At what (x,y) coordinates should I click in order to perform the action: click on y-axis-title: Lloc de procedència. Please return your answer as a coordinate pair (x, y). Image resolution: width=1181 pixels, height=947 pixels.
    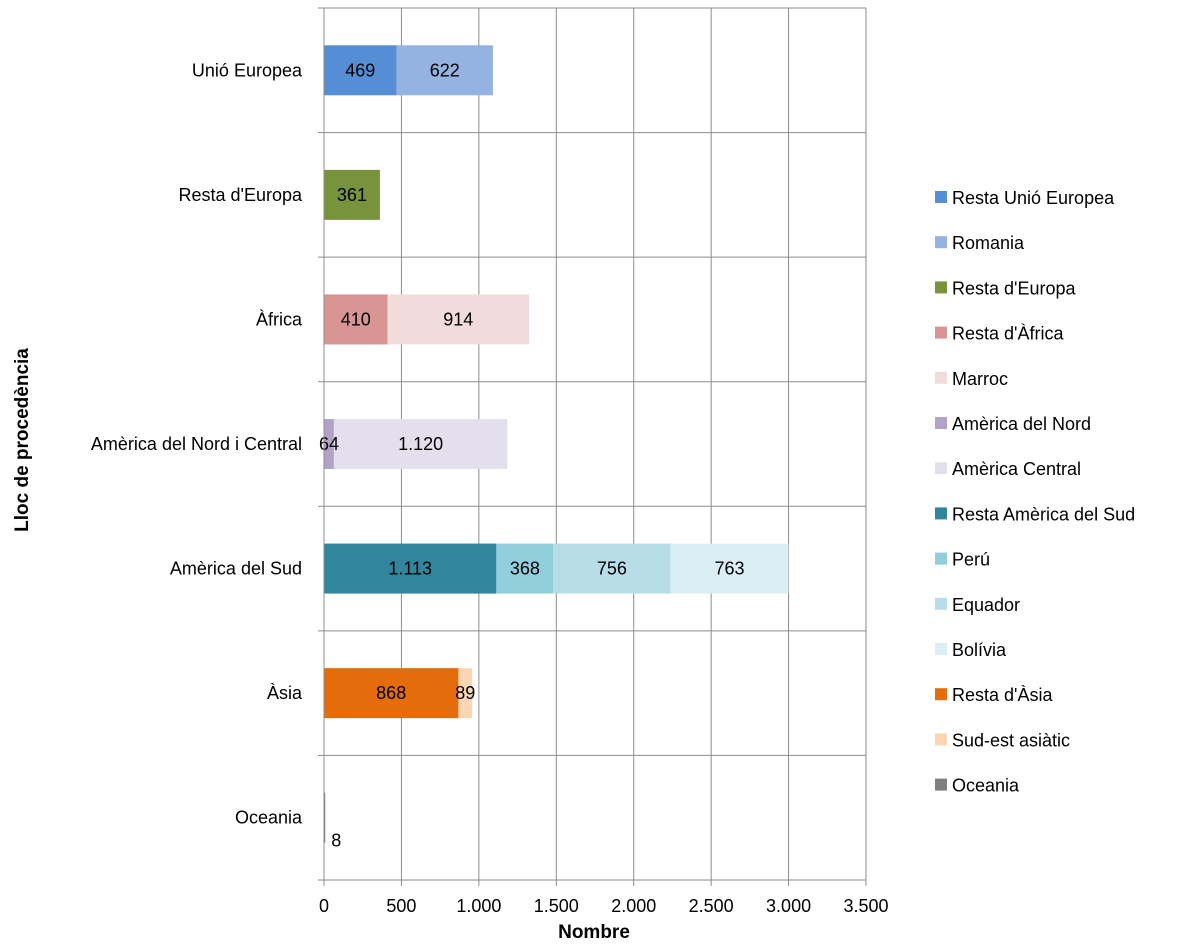
    Looking at the image, I should click on (22, 440).